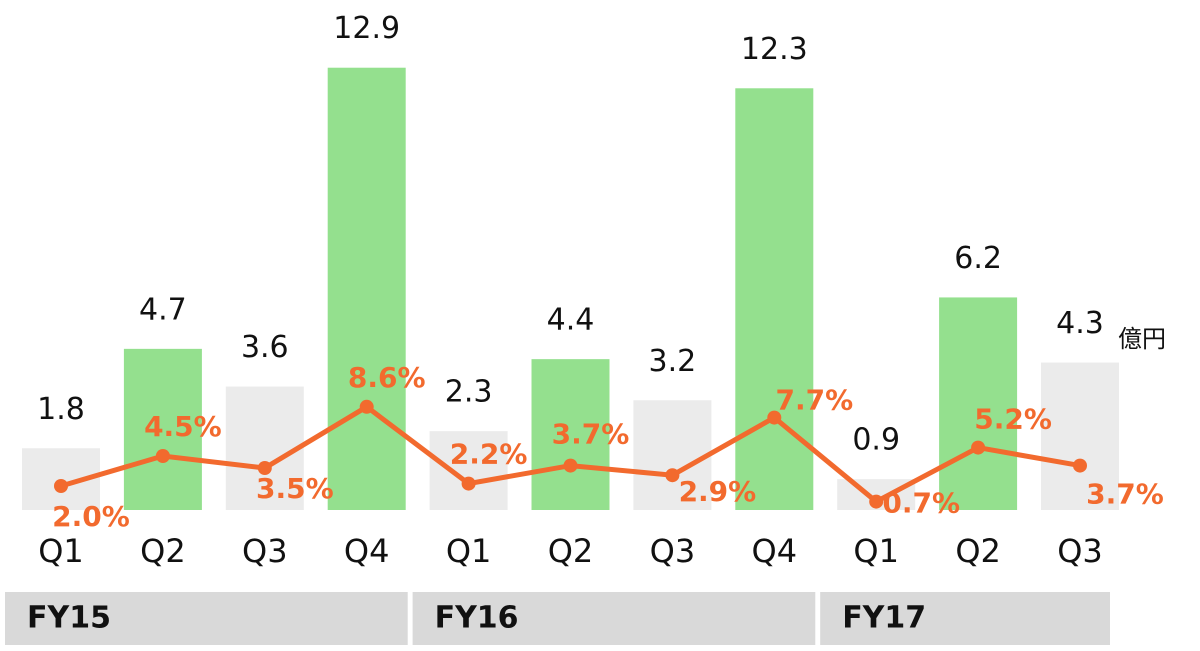 This screenshot has height=651, width=1200. What do you see at coordinates (489, 454) in the screenshot?
I see `line-value-label: 2.2%` at bounding box center [489, 454].